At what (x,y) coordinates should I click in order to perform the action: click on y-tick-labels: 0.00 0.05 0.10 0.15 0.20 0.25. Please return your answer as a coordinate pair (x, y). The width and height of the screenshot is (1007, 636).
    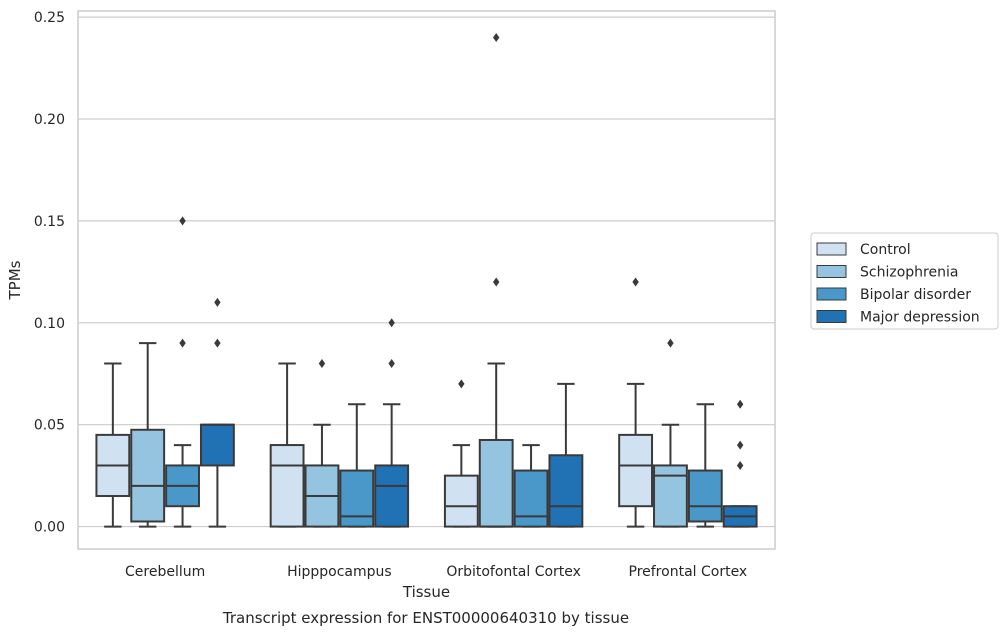
    Looking at the image, I should click on (49, 272).